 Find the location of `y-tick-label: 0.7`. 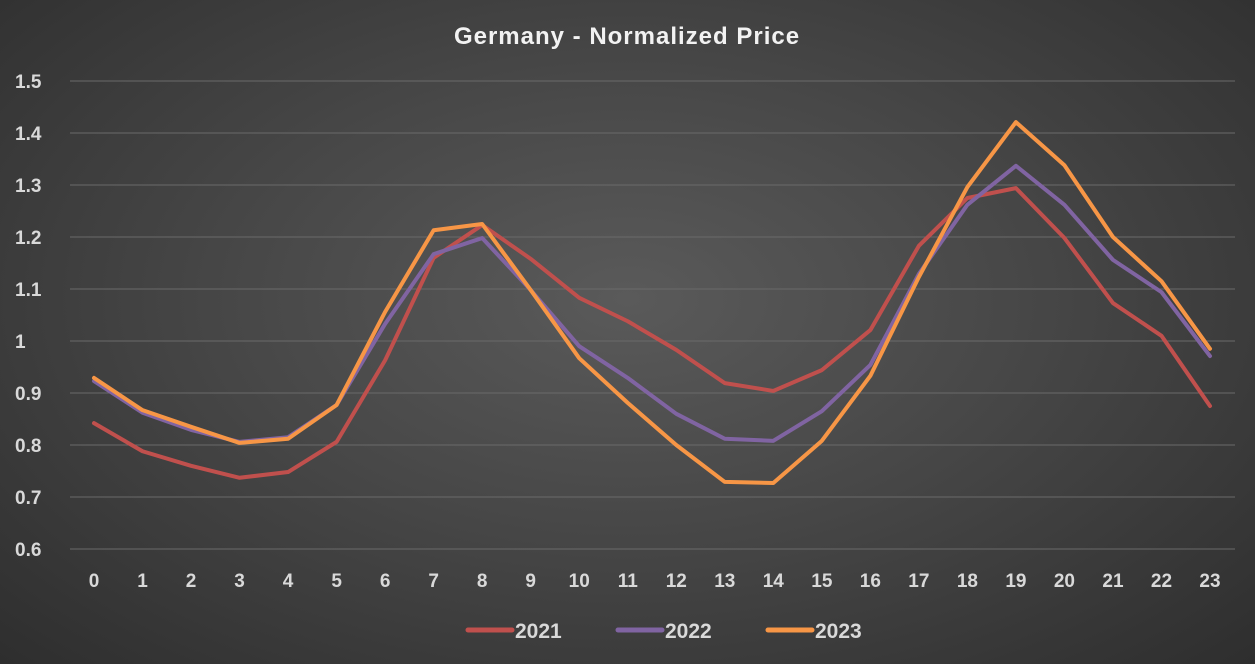

y-tick-label: 0.7 is located at coordinates (28, 498).